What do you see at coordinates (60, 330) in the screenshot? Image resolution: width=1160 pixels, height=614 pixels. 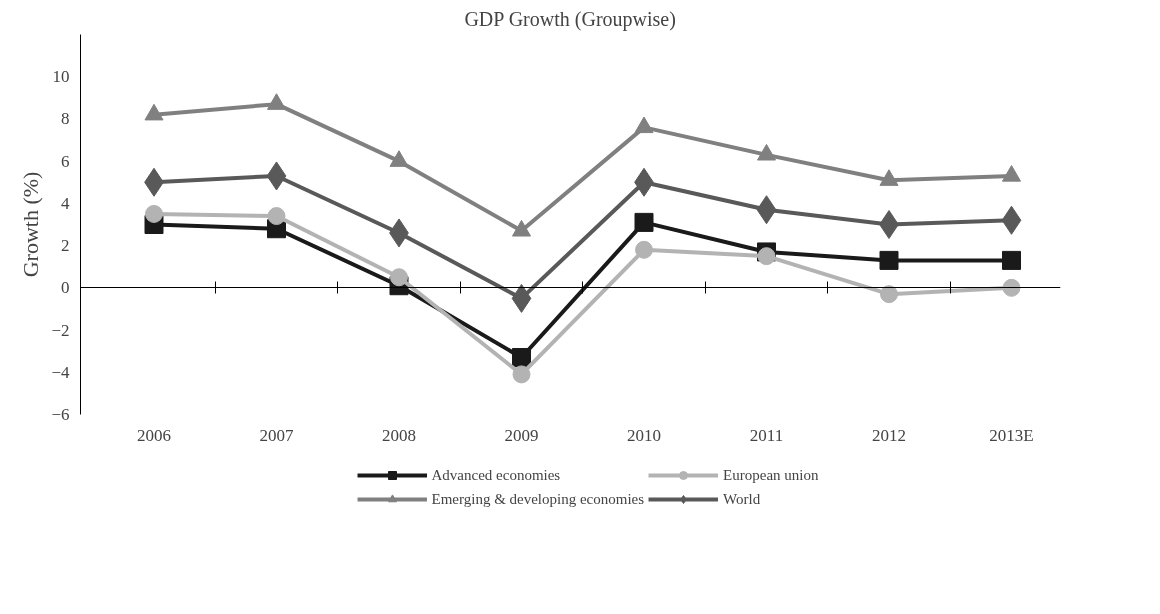 I see `y-tick-label: −2` at bounding box center [60, 330].